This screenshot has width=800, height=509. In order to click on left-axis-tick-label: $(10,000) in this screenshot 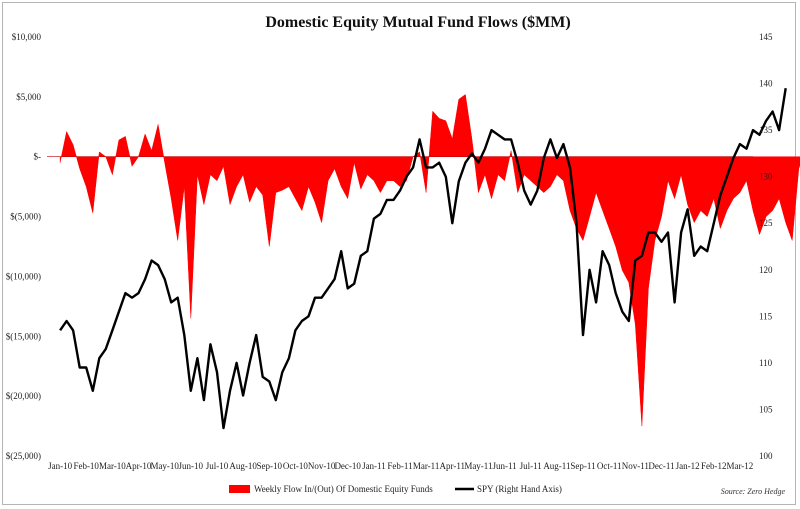, I will do `click(23, 276)`.